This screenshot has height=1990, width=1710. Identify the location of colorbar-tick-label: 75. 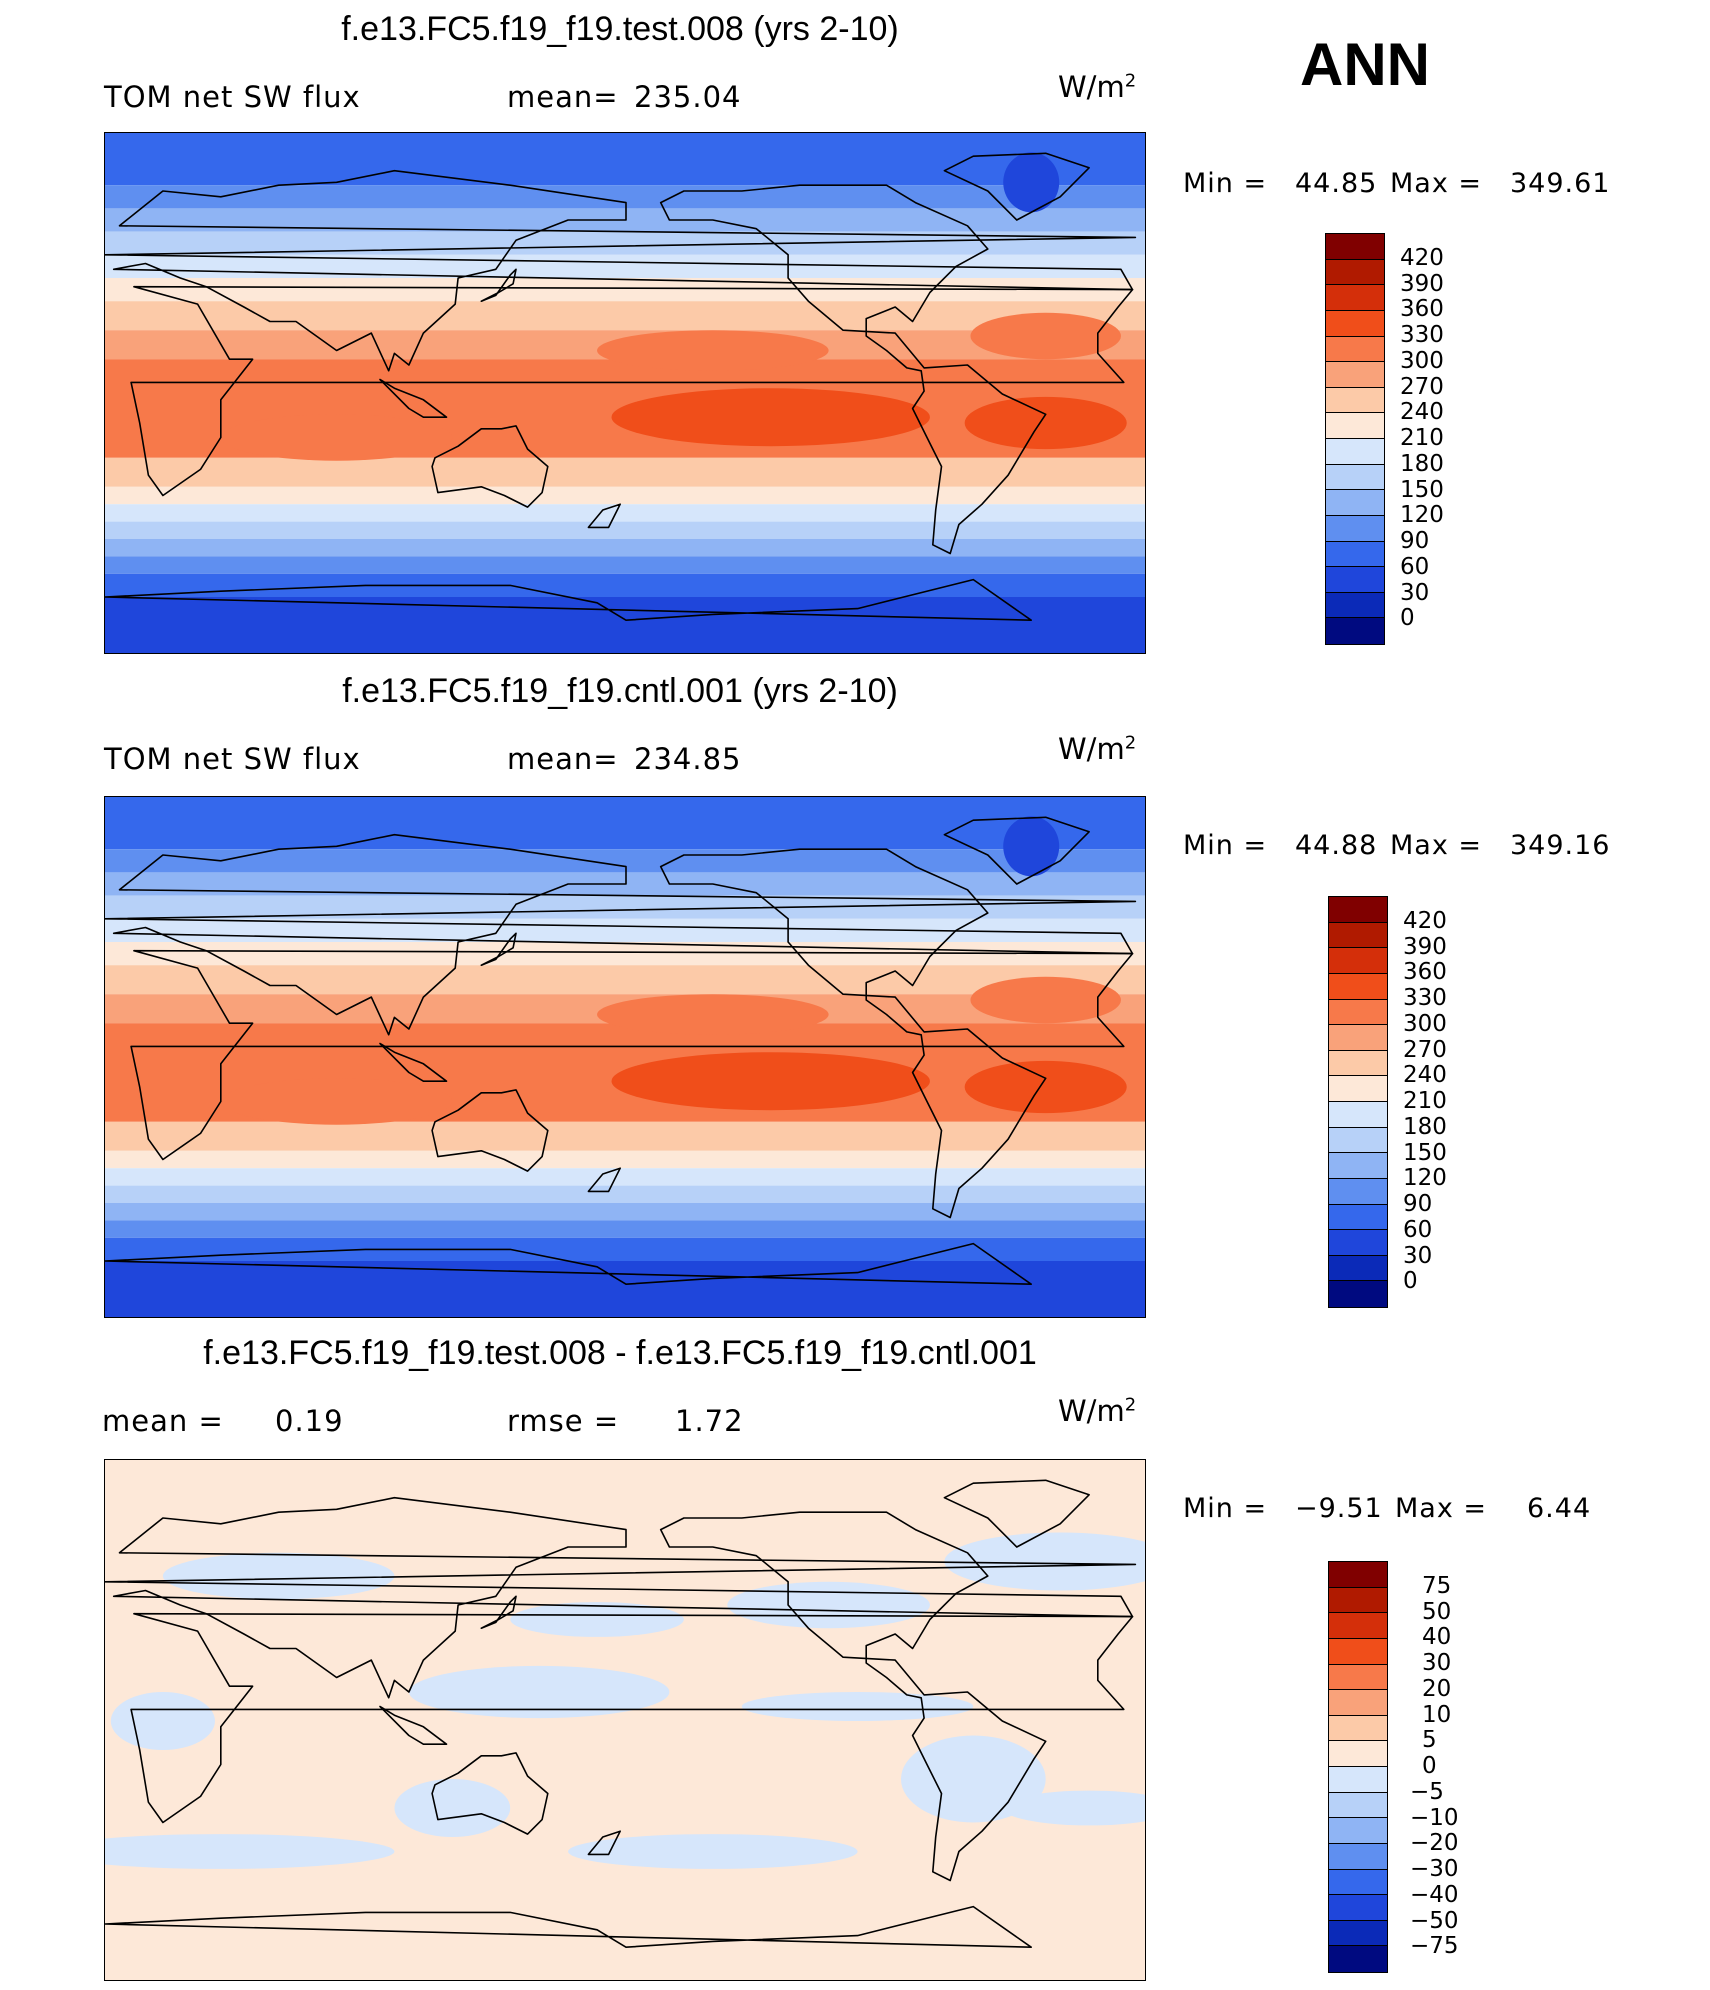
(1437, 1585).